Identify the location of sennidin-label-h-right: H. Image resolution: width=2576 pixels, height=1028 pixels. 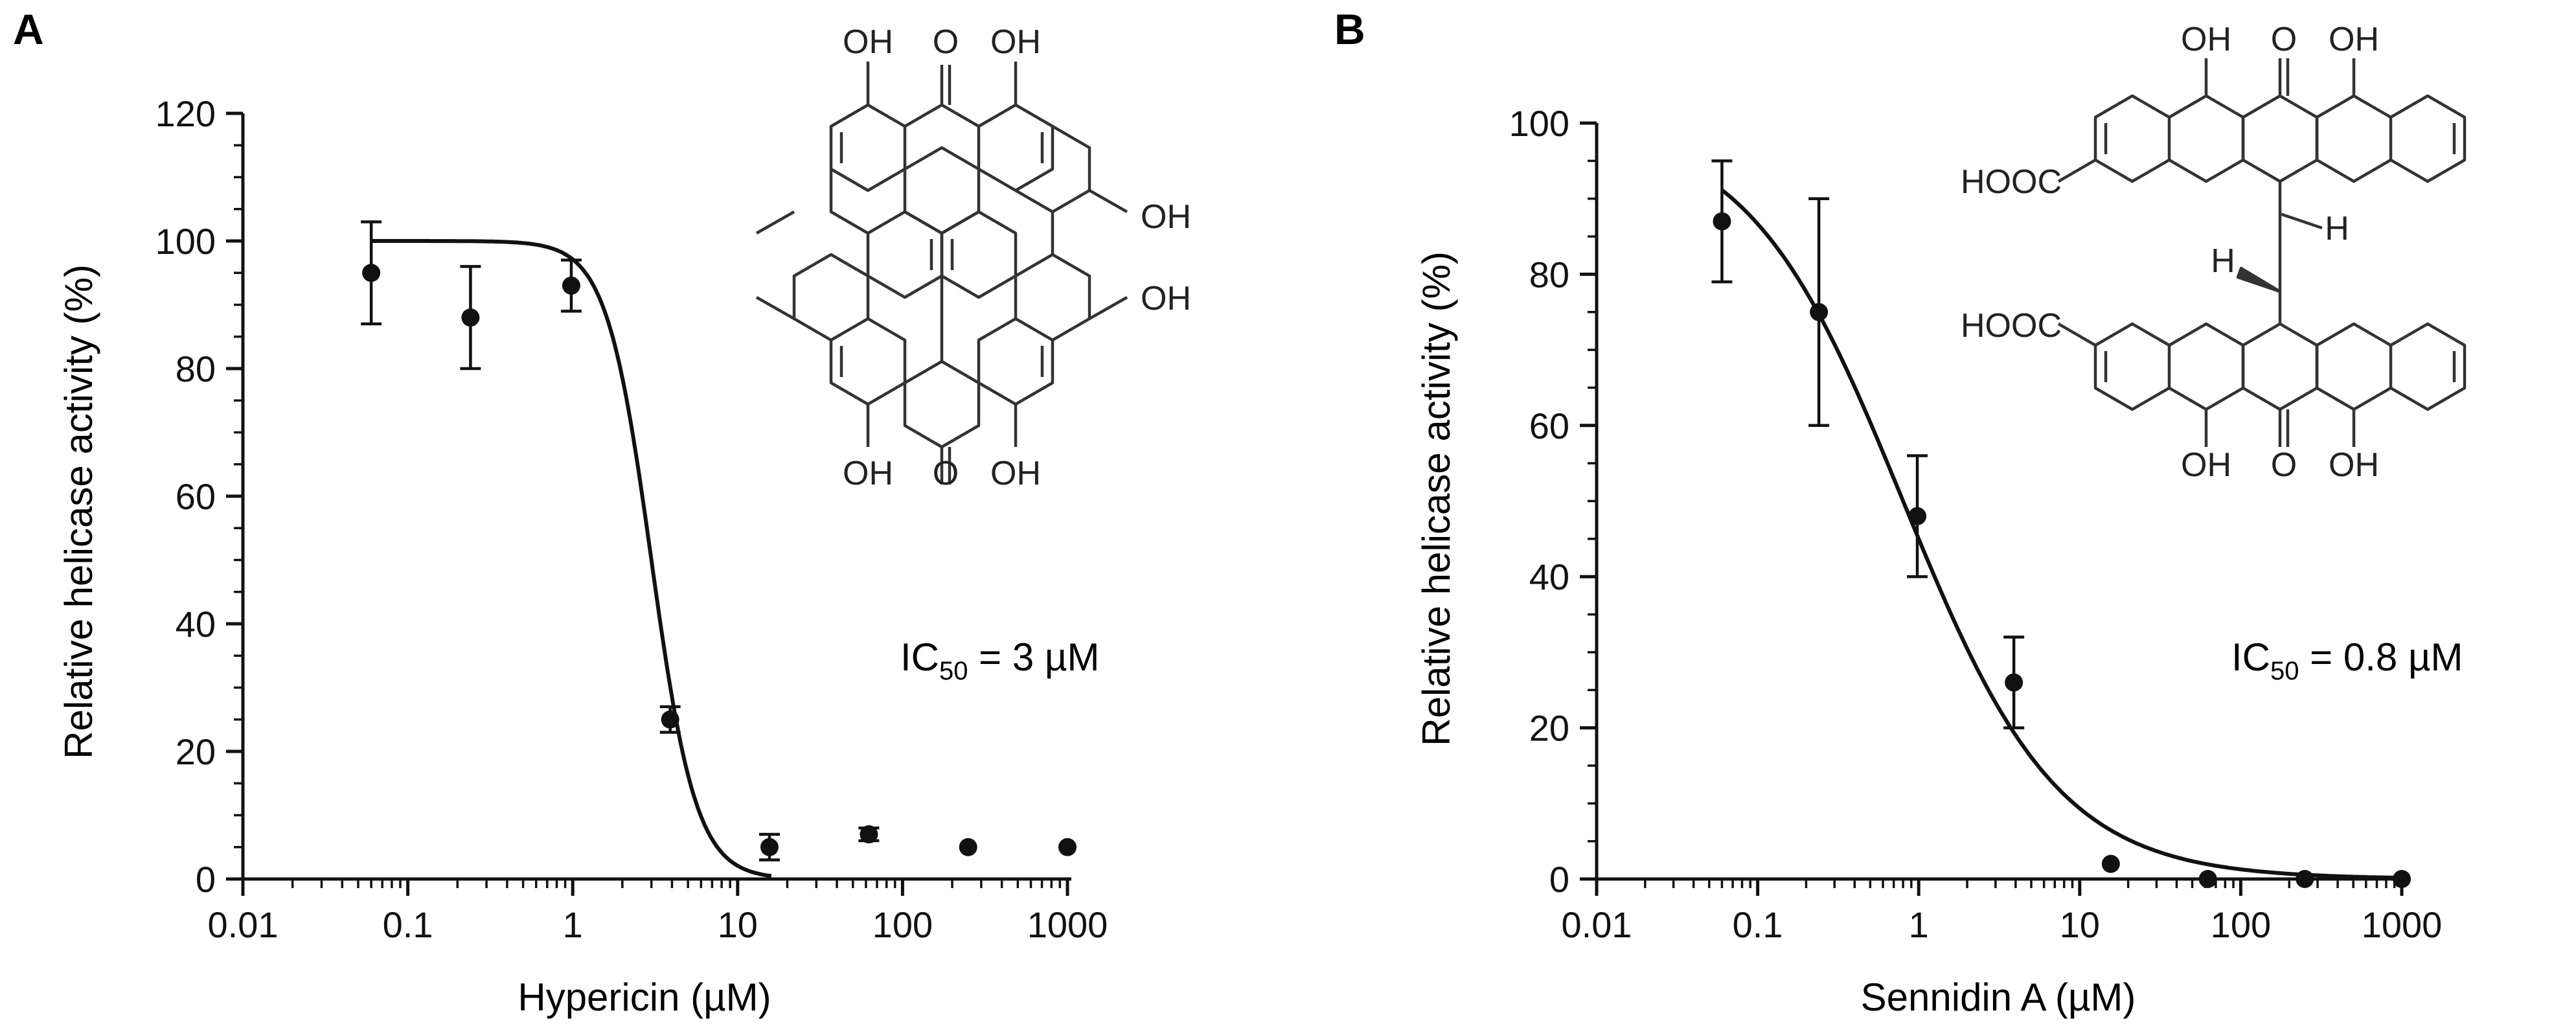
(2337, 228).